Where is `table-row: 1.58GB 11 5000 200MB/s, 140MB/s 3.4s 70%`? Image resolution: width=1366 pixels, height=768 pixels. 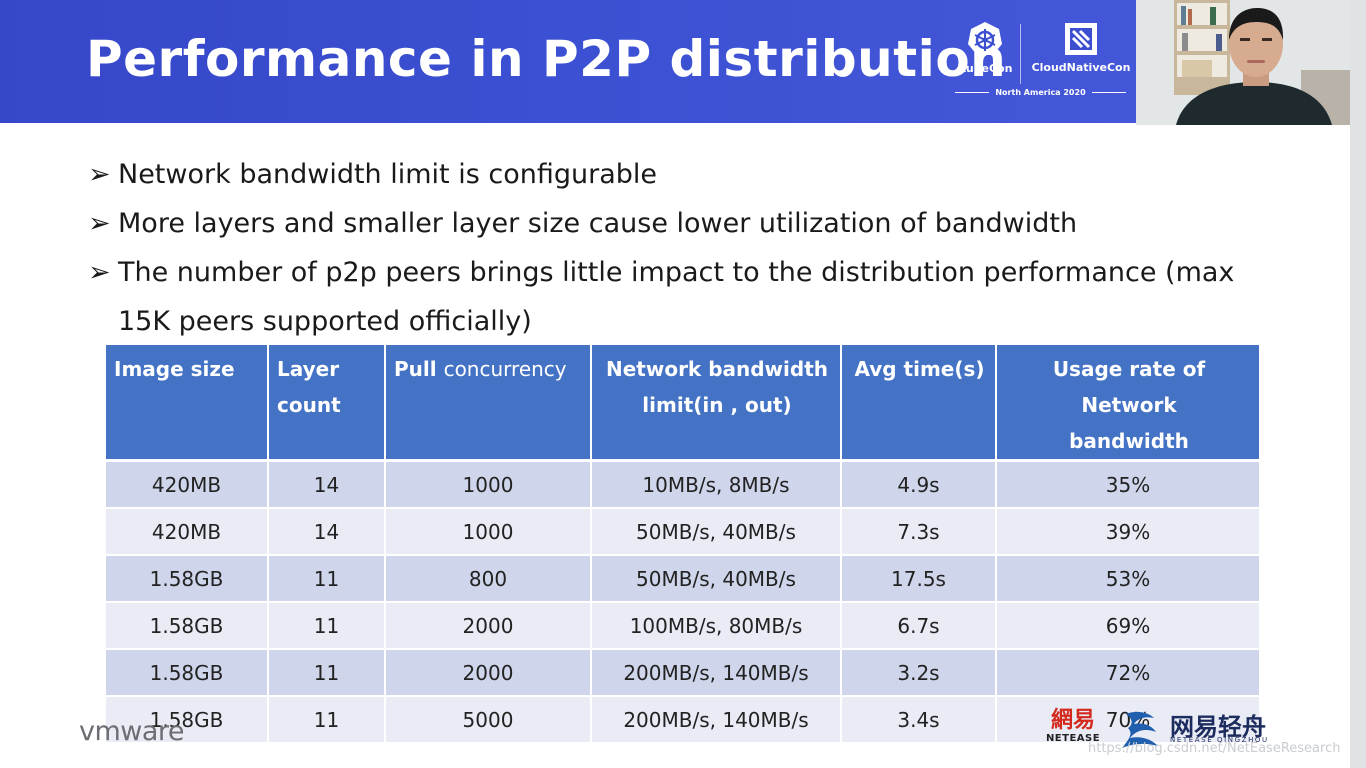
table-row: 1.58GB 11 5000 200MB/s, 140MB/s 3.4s 70% is located at coordinates (682, 720).